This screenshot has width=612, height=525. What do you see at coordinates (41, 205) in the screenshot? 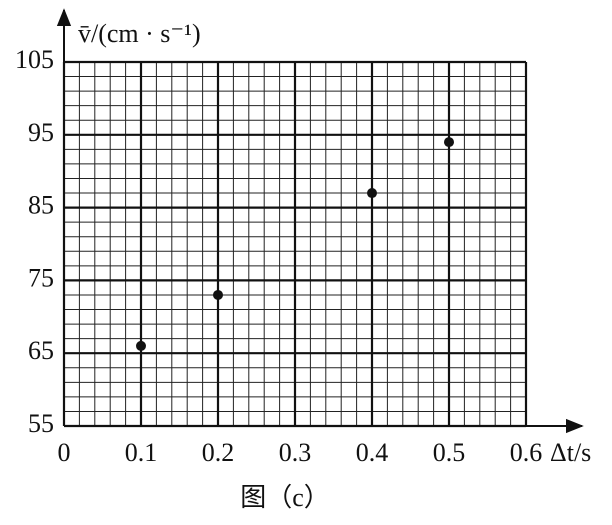
I see `y-tick-label: 85` at bounding box center [41, 205].